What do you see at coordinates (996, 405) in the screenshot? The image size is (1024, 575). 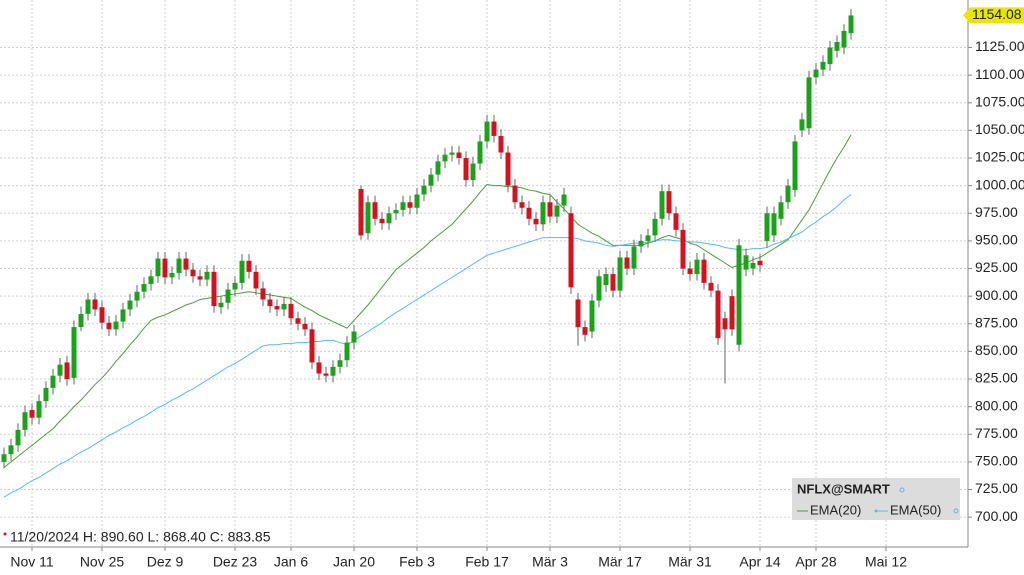 I see `y-tick-label: 800.00` at bounding box center [996, 405].